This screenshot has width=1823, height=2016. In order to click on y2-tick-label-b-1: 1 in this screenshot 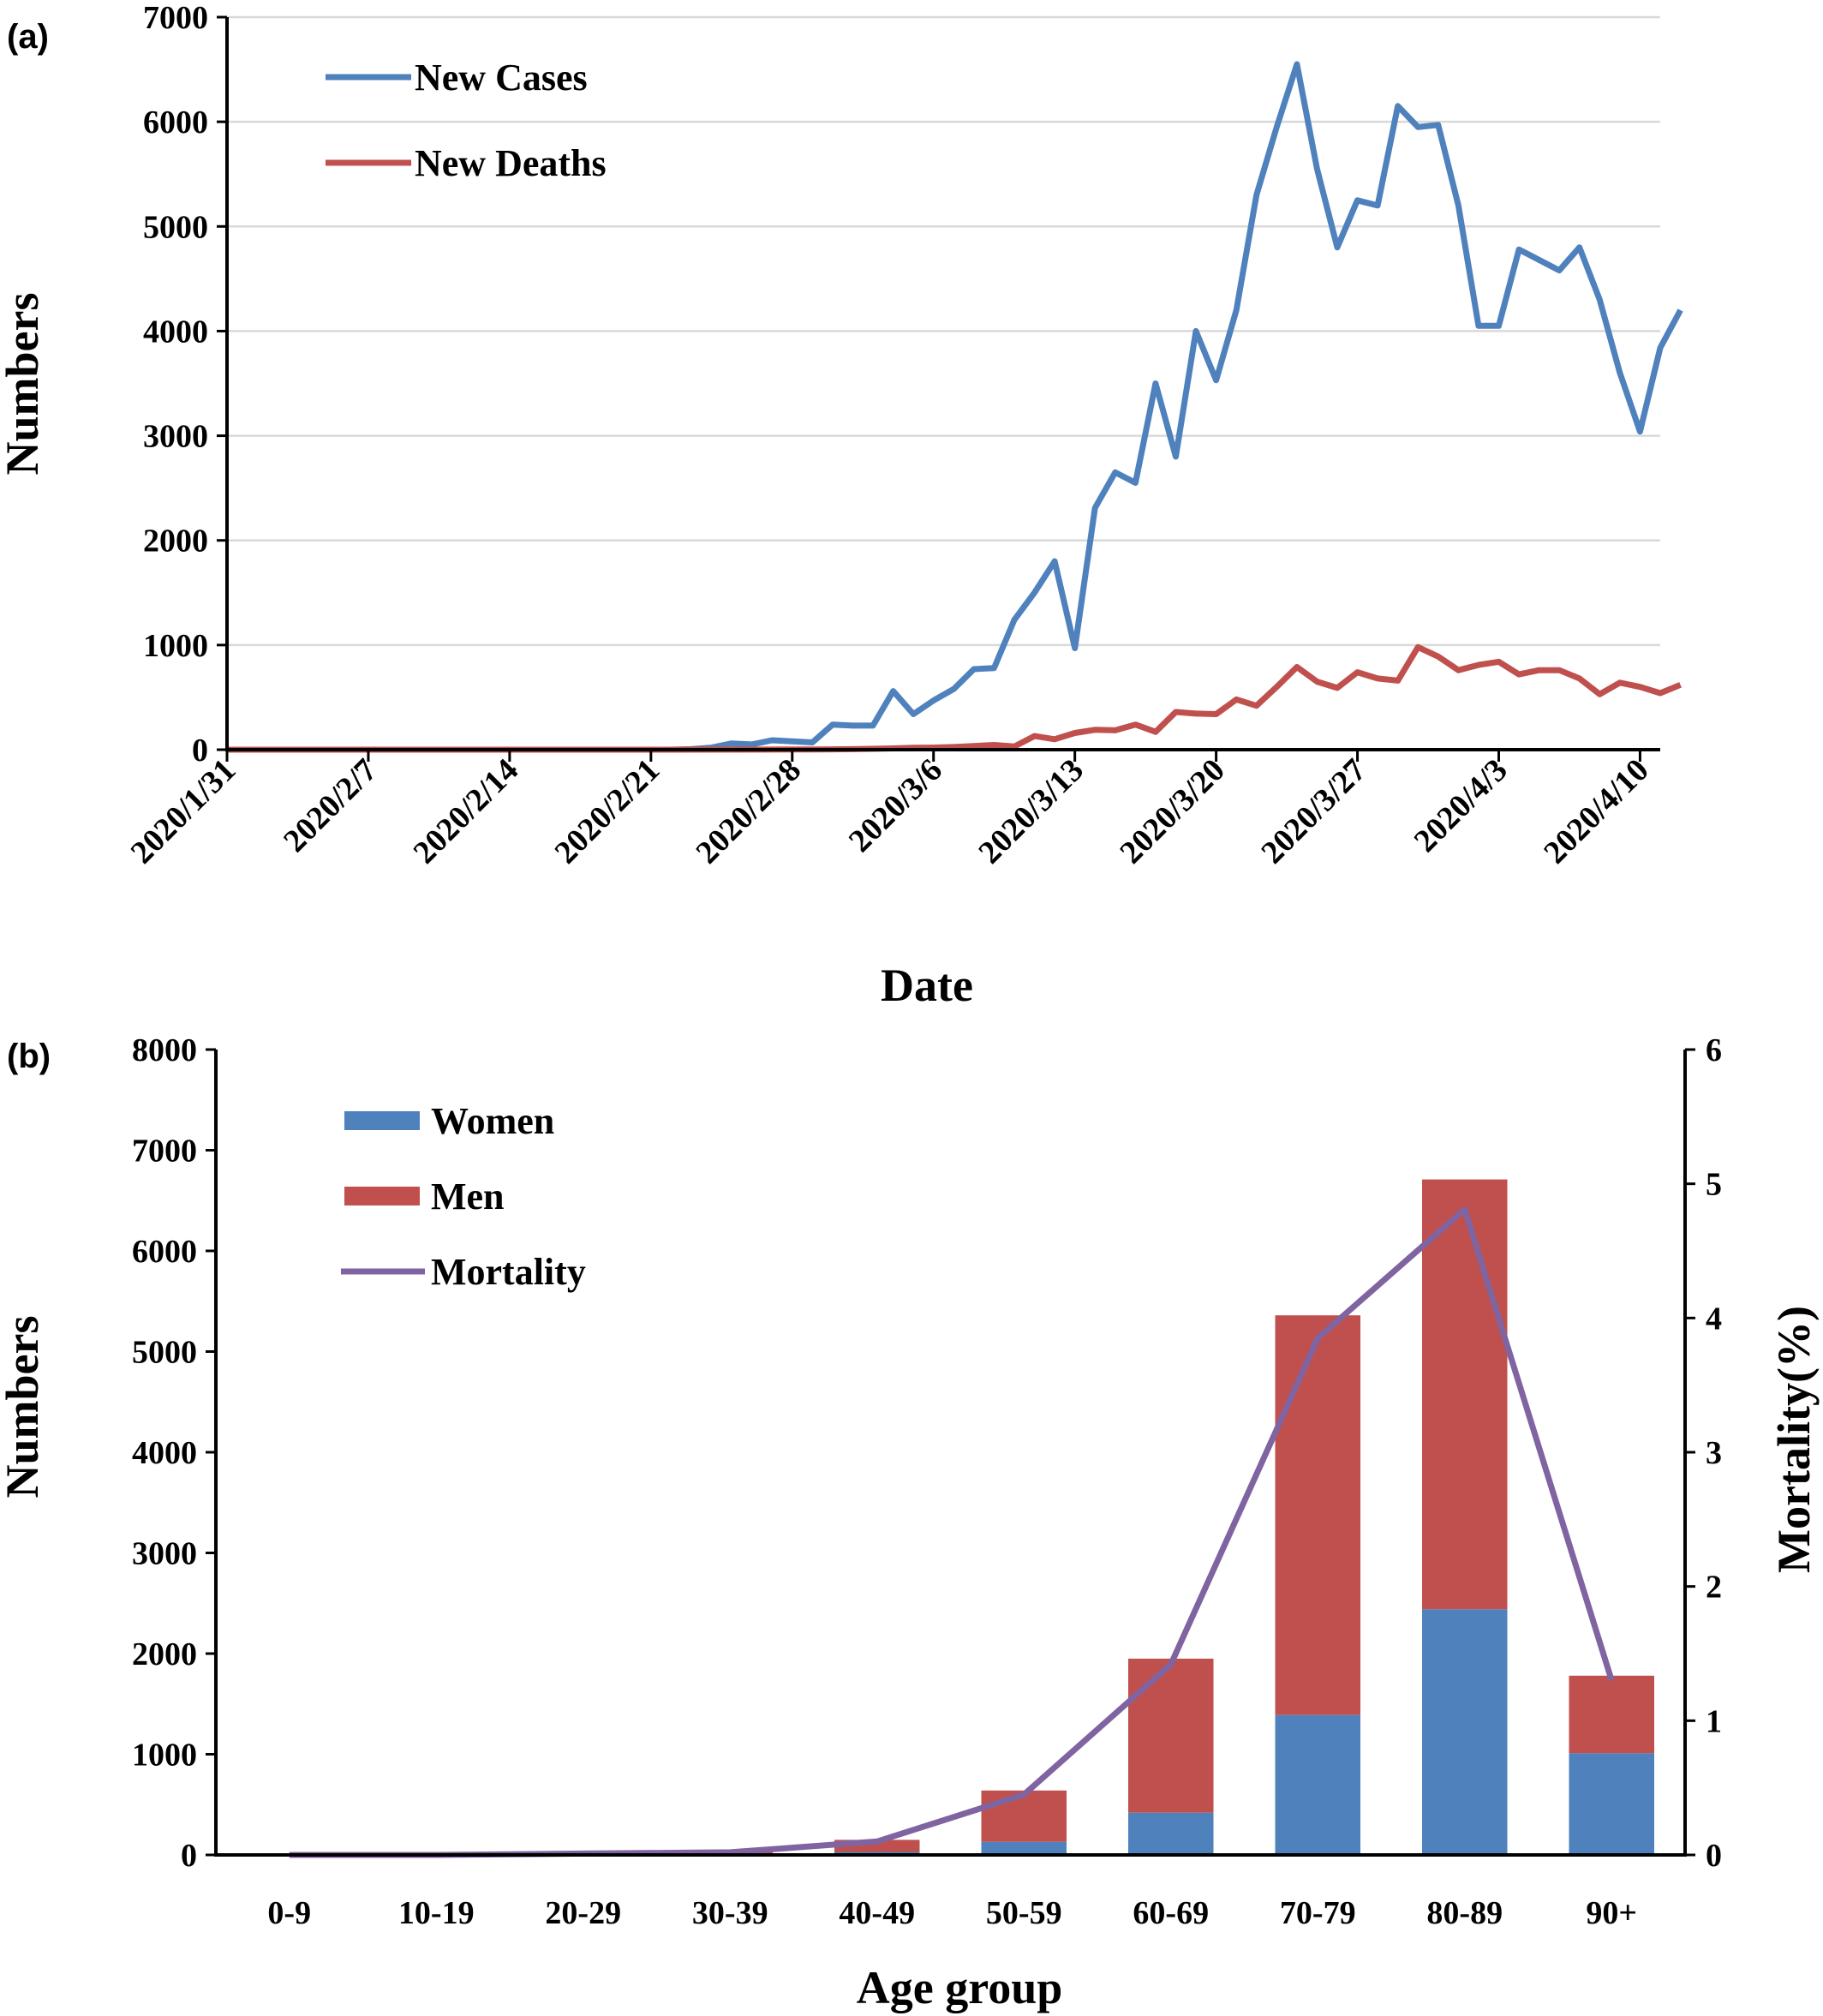, I will do `click(1714, 1721)`.